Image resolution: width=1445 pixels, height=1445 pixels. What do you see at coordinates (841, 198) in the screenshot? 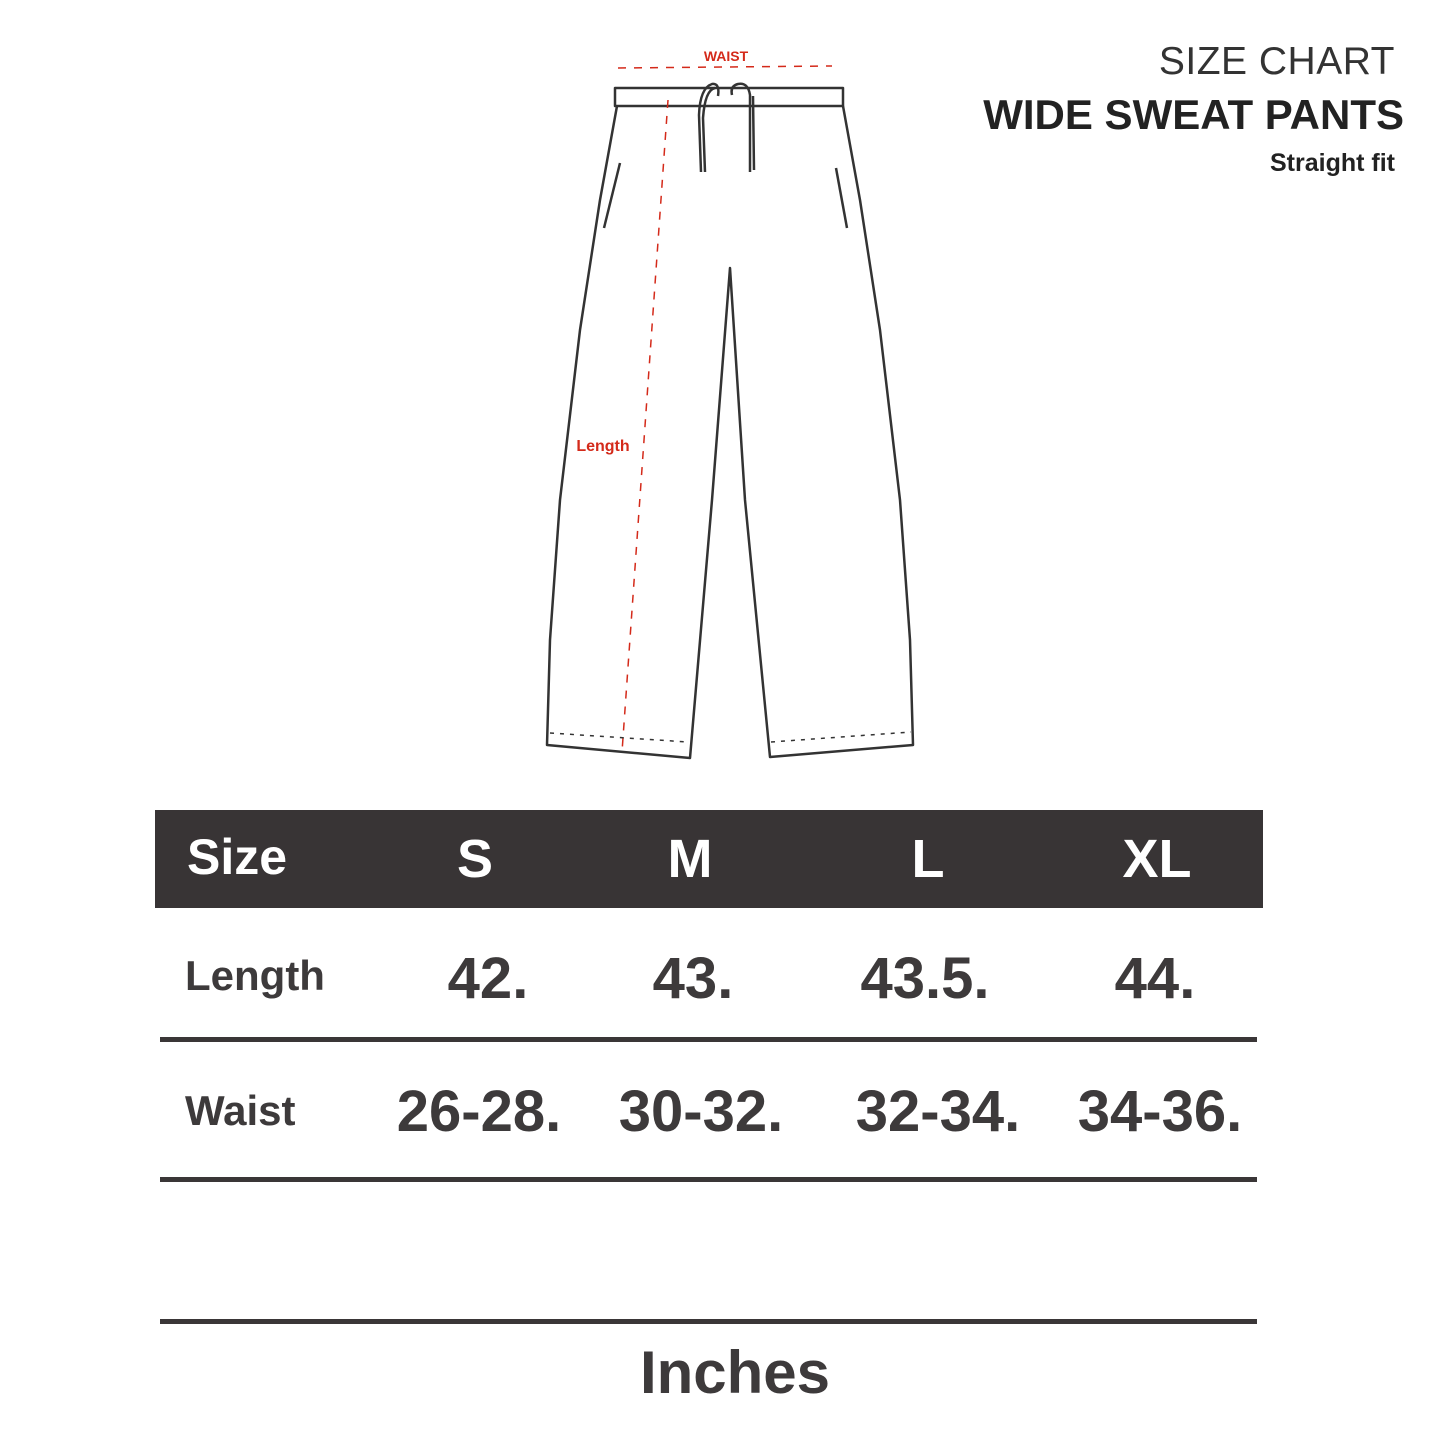
I see `right-pocket` at bounding box center [841, 198].